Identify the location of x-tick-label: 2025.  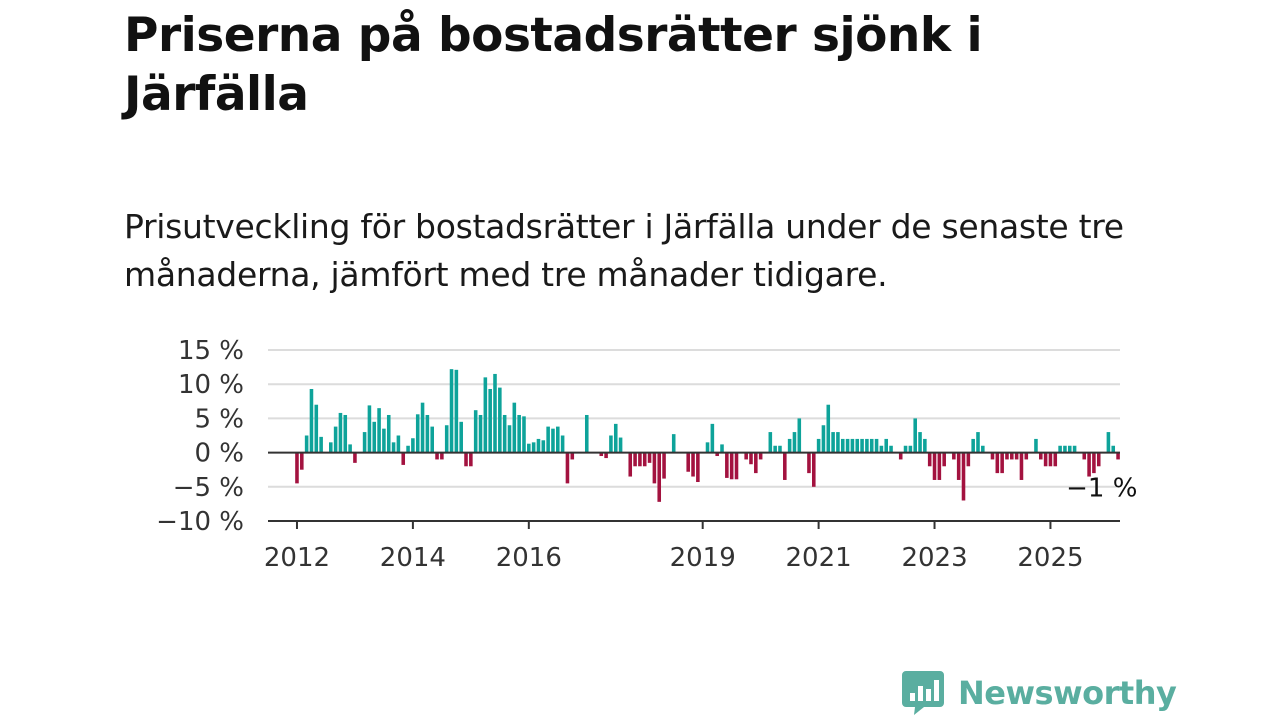
(1050, 558).